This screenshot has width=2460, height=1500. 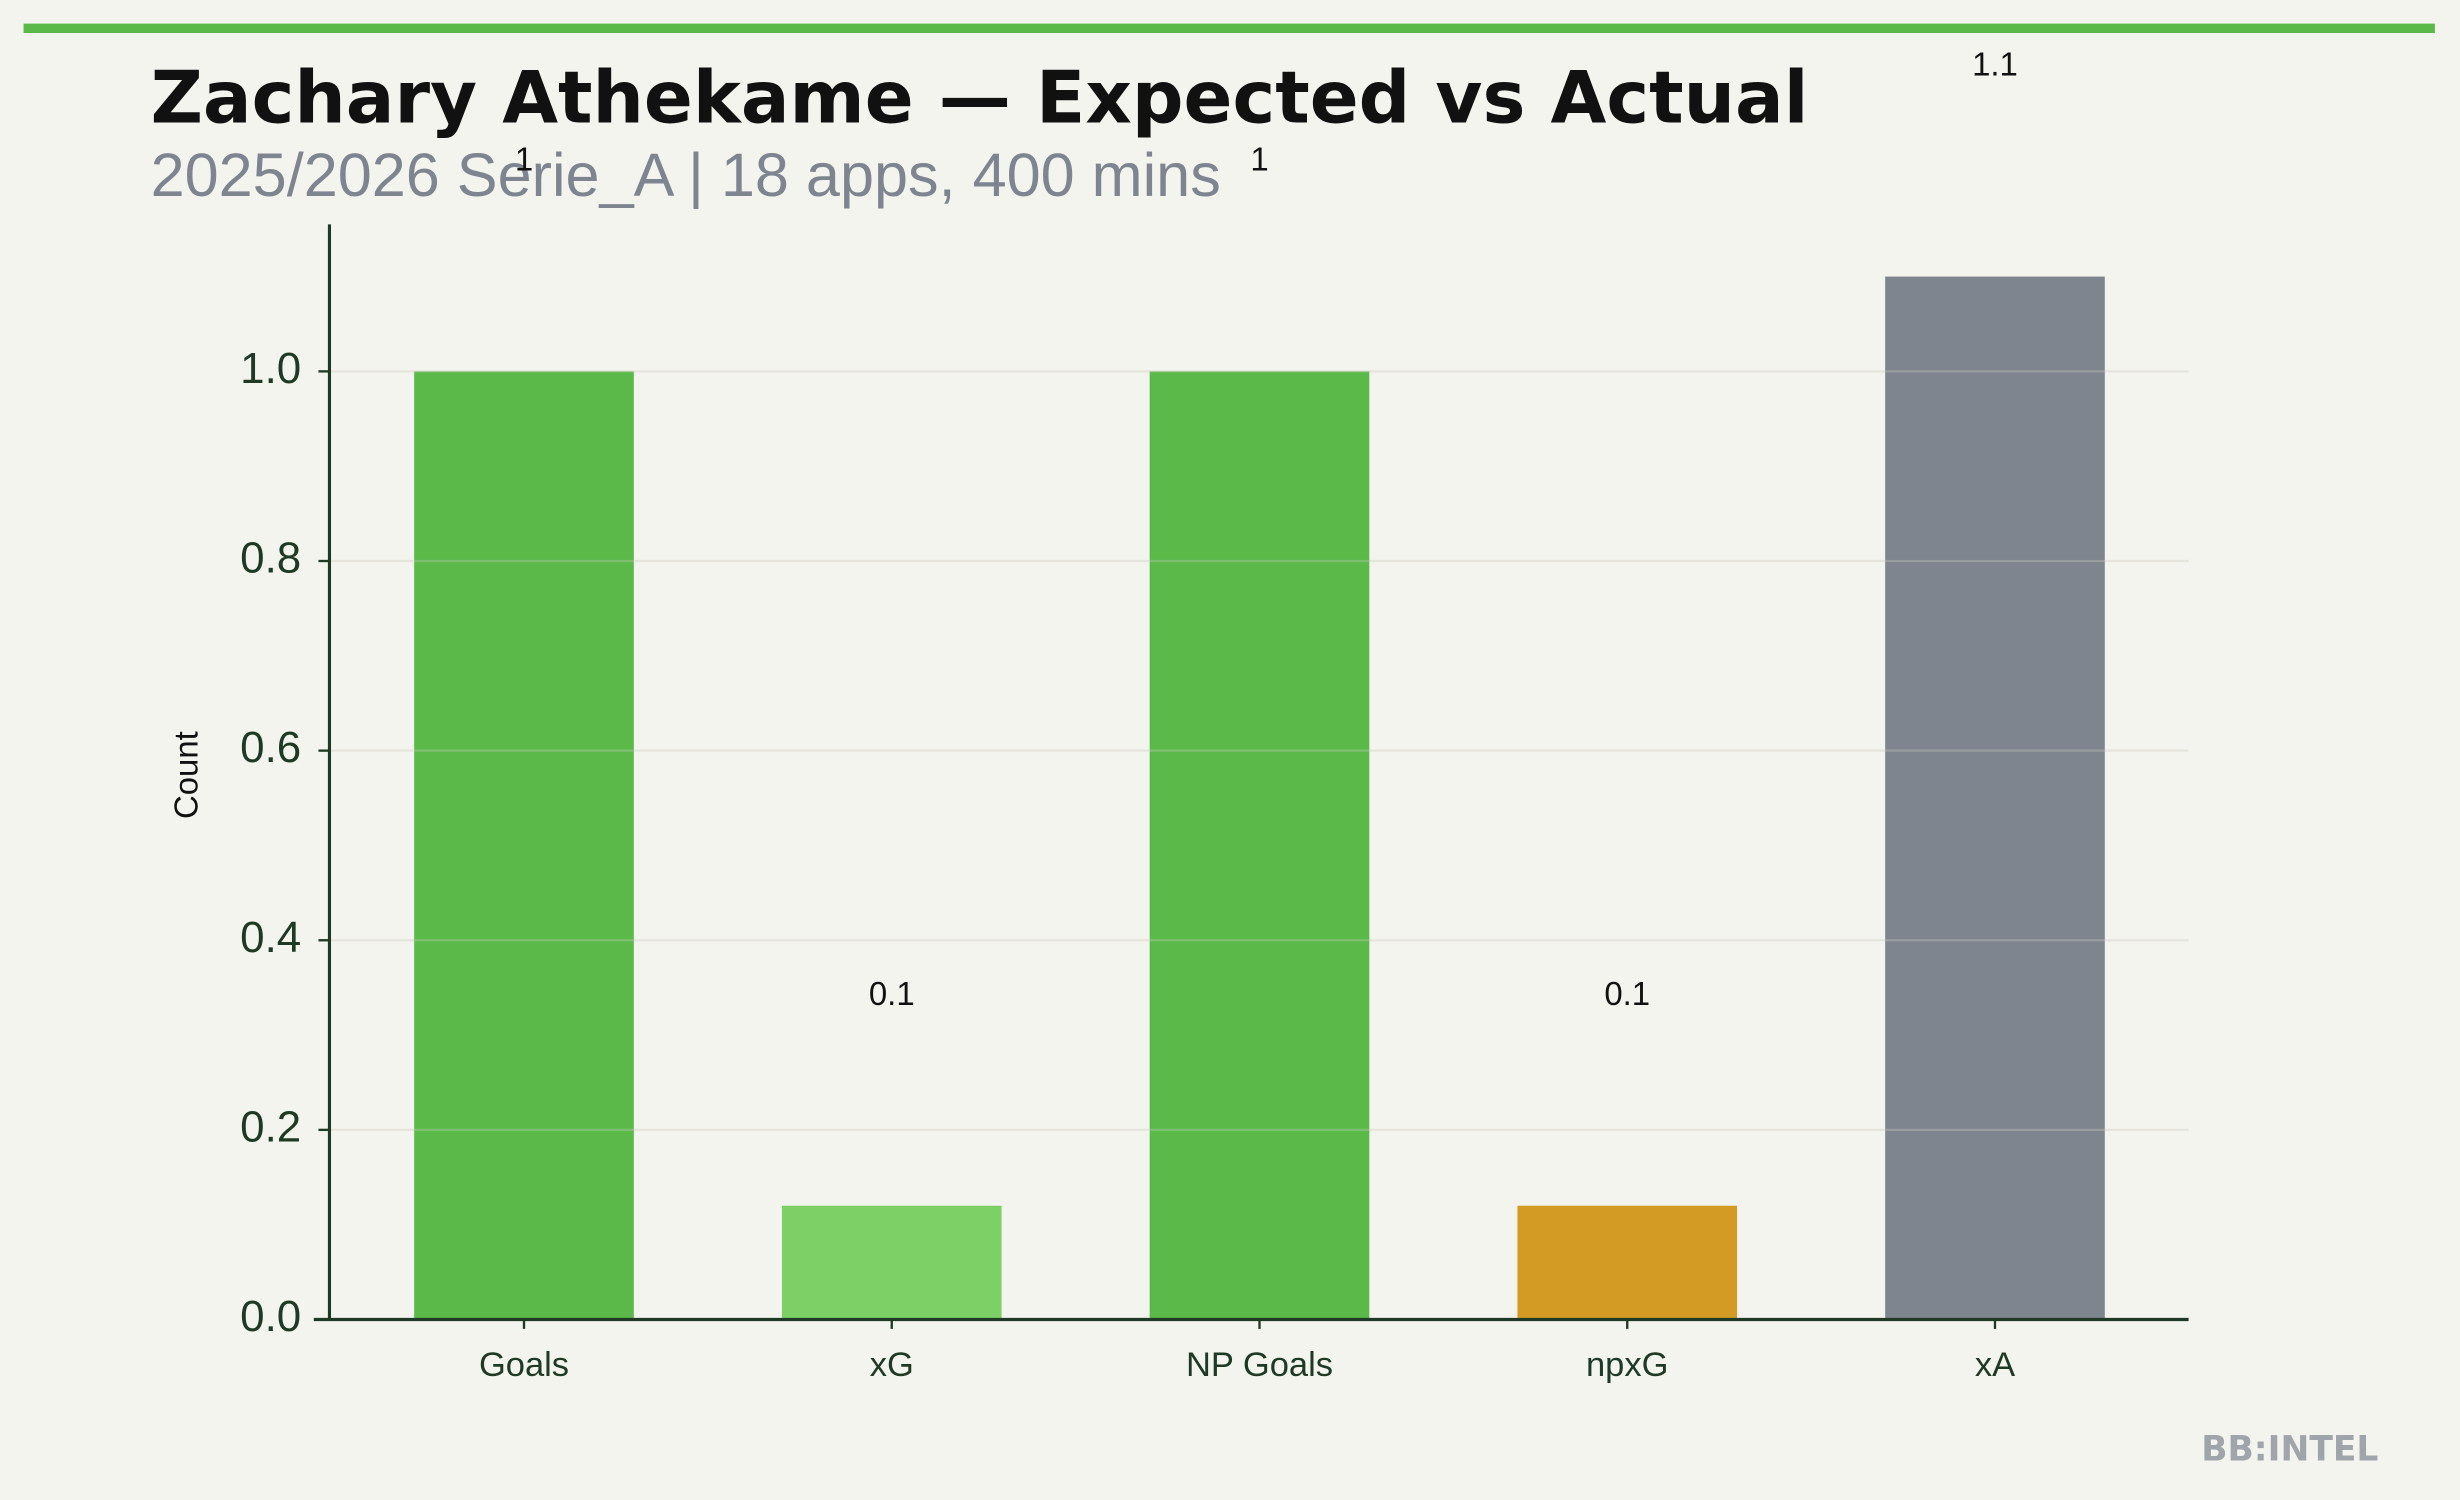 I want to click on x-tick-label: NP Goals, so click(x=1259, y=1365).